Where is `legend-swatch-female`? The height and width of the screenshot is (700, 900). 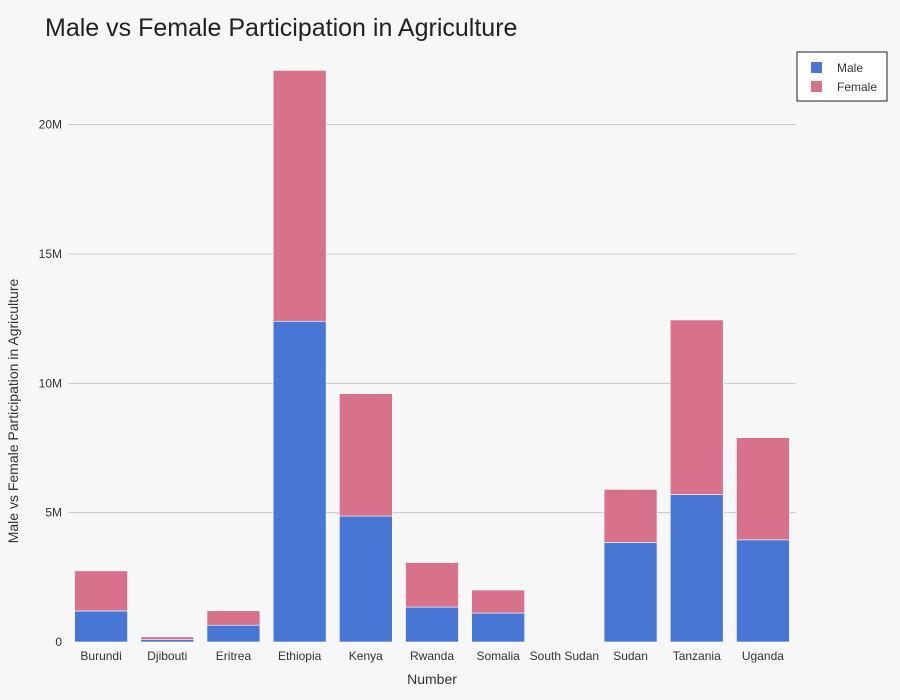
legend-swatch-female is located at coordinates (816, 86).